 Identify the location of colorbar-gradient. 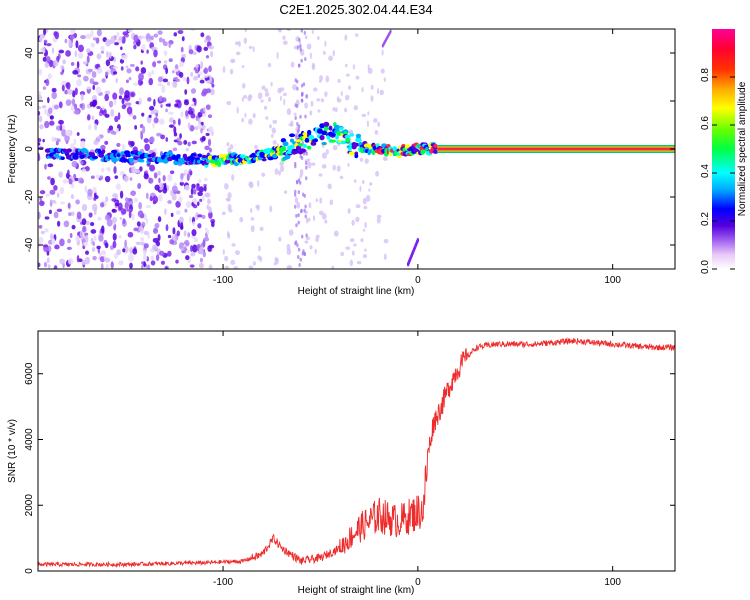
(723, 149).